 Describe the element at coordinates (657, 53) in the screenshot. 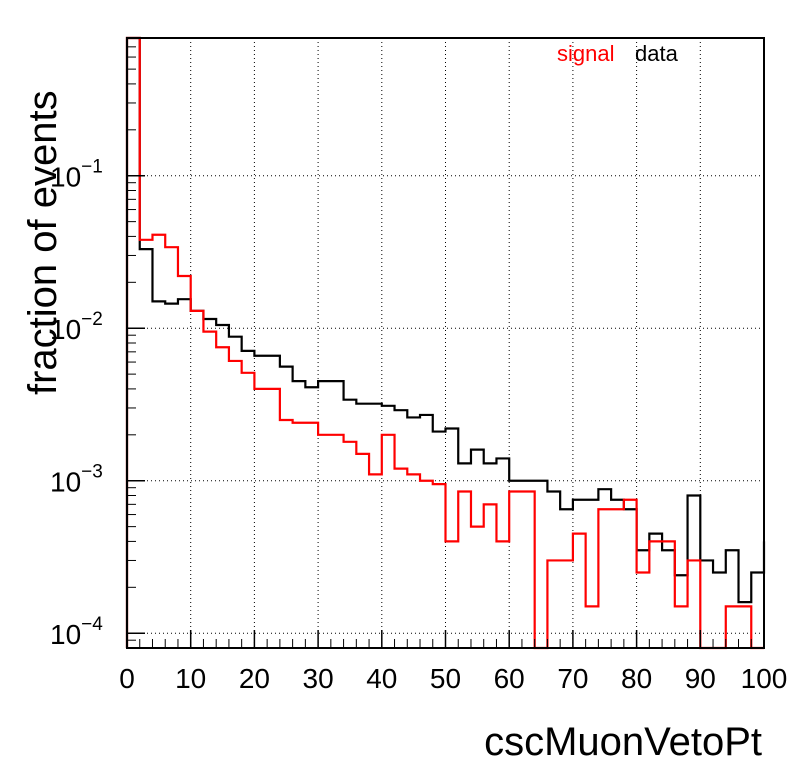

I see `legend-data: data` at that location.